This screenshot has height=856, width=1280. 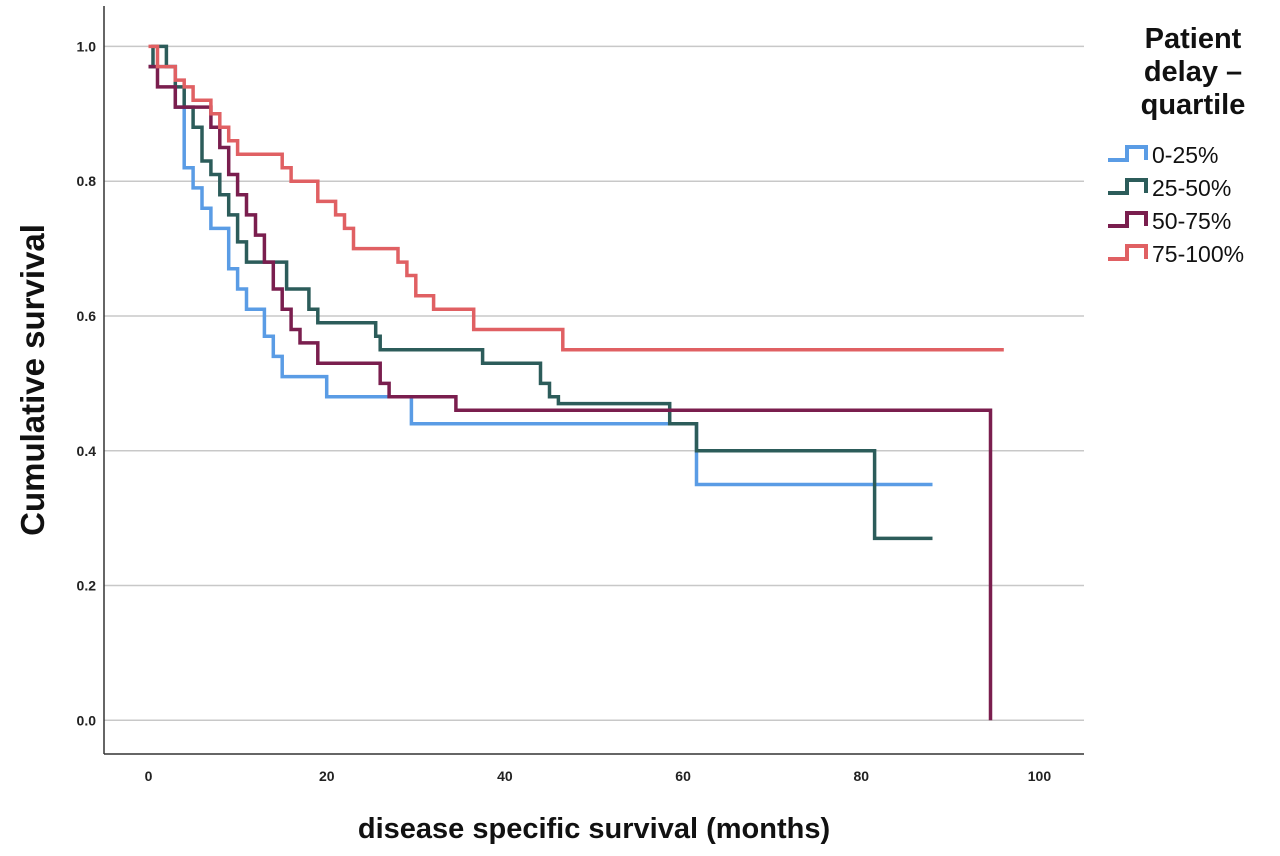 I want to click on legend-swatch-75-100-, so click(x=1128, y=252).